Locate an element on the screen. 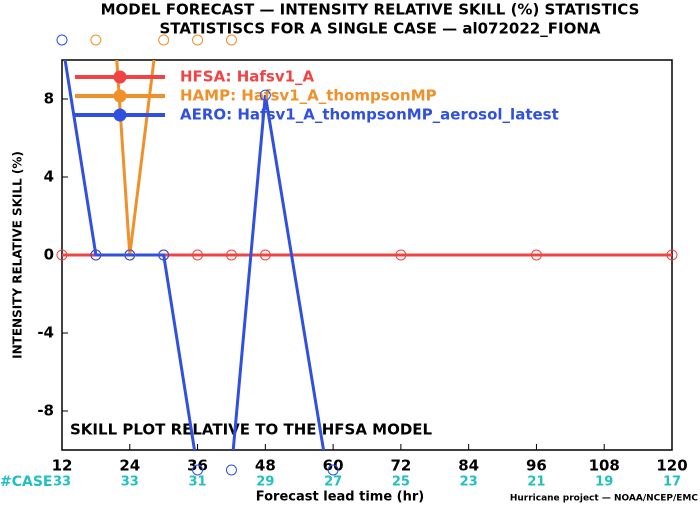 The height and width of the screenshot is (506, 700). x-tick-label: 96 is located at coordinates (536, 466).